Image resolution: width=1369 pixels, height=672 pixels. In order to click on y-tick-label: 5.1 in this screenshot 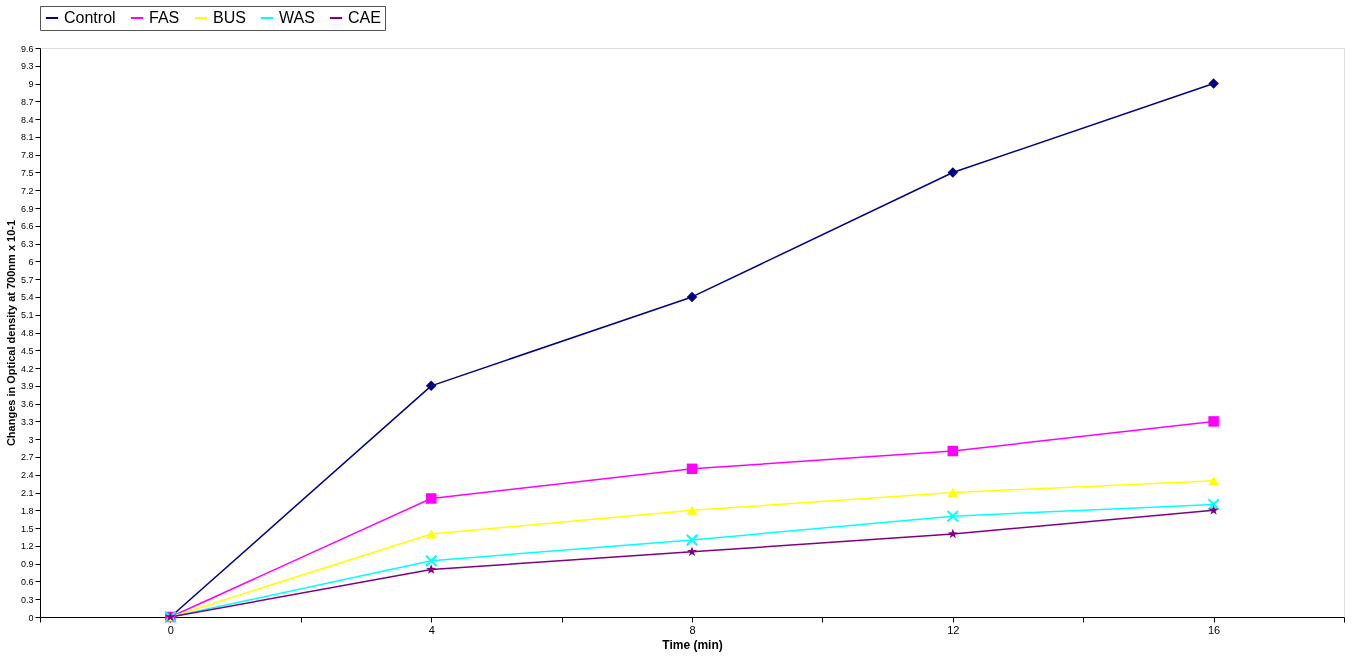, I will do `click(27, 315)`.